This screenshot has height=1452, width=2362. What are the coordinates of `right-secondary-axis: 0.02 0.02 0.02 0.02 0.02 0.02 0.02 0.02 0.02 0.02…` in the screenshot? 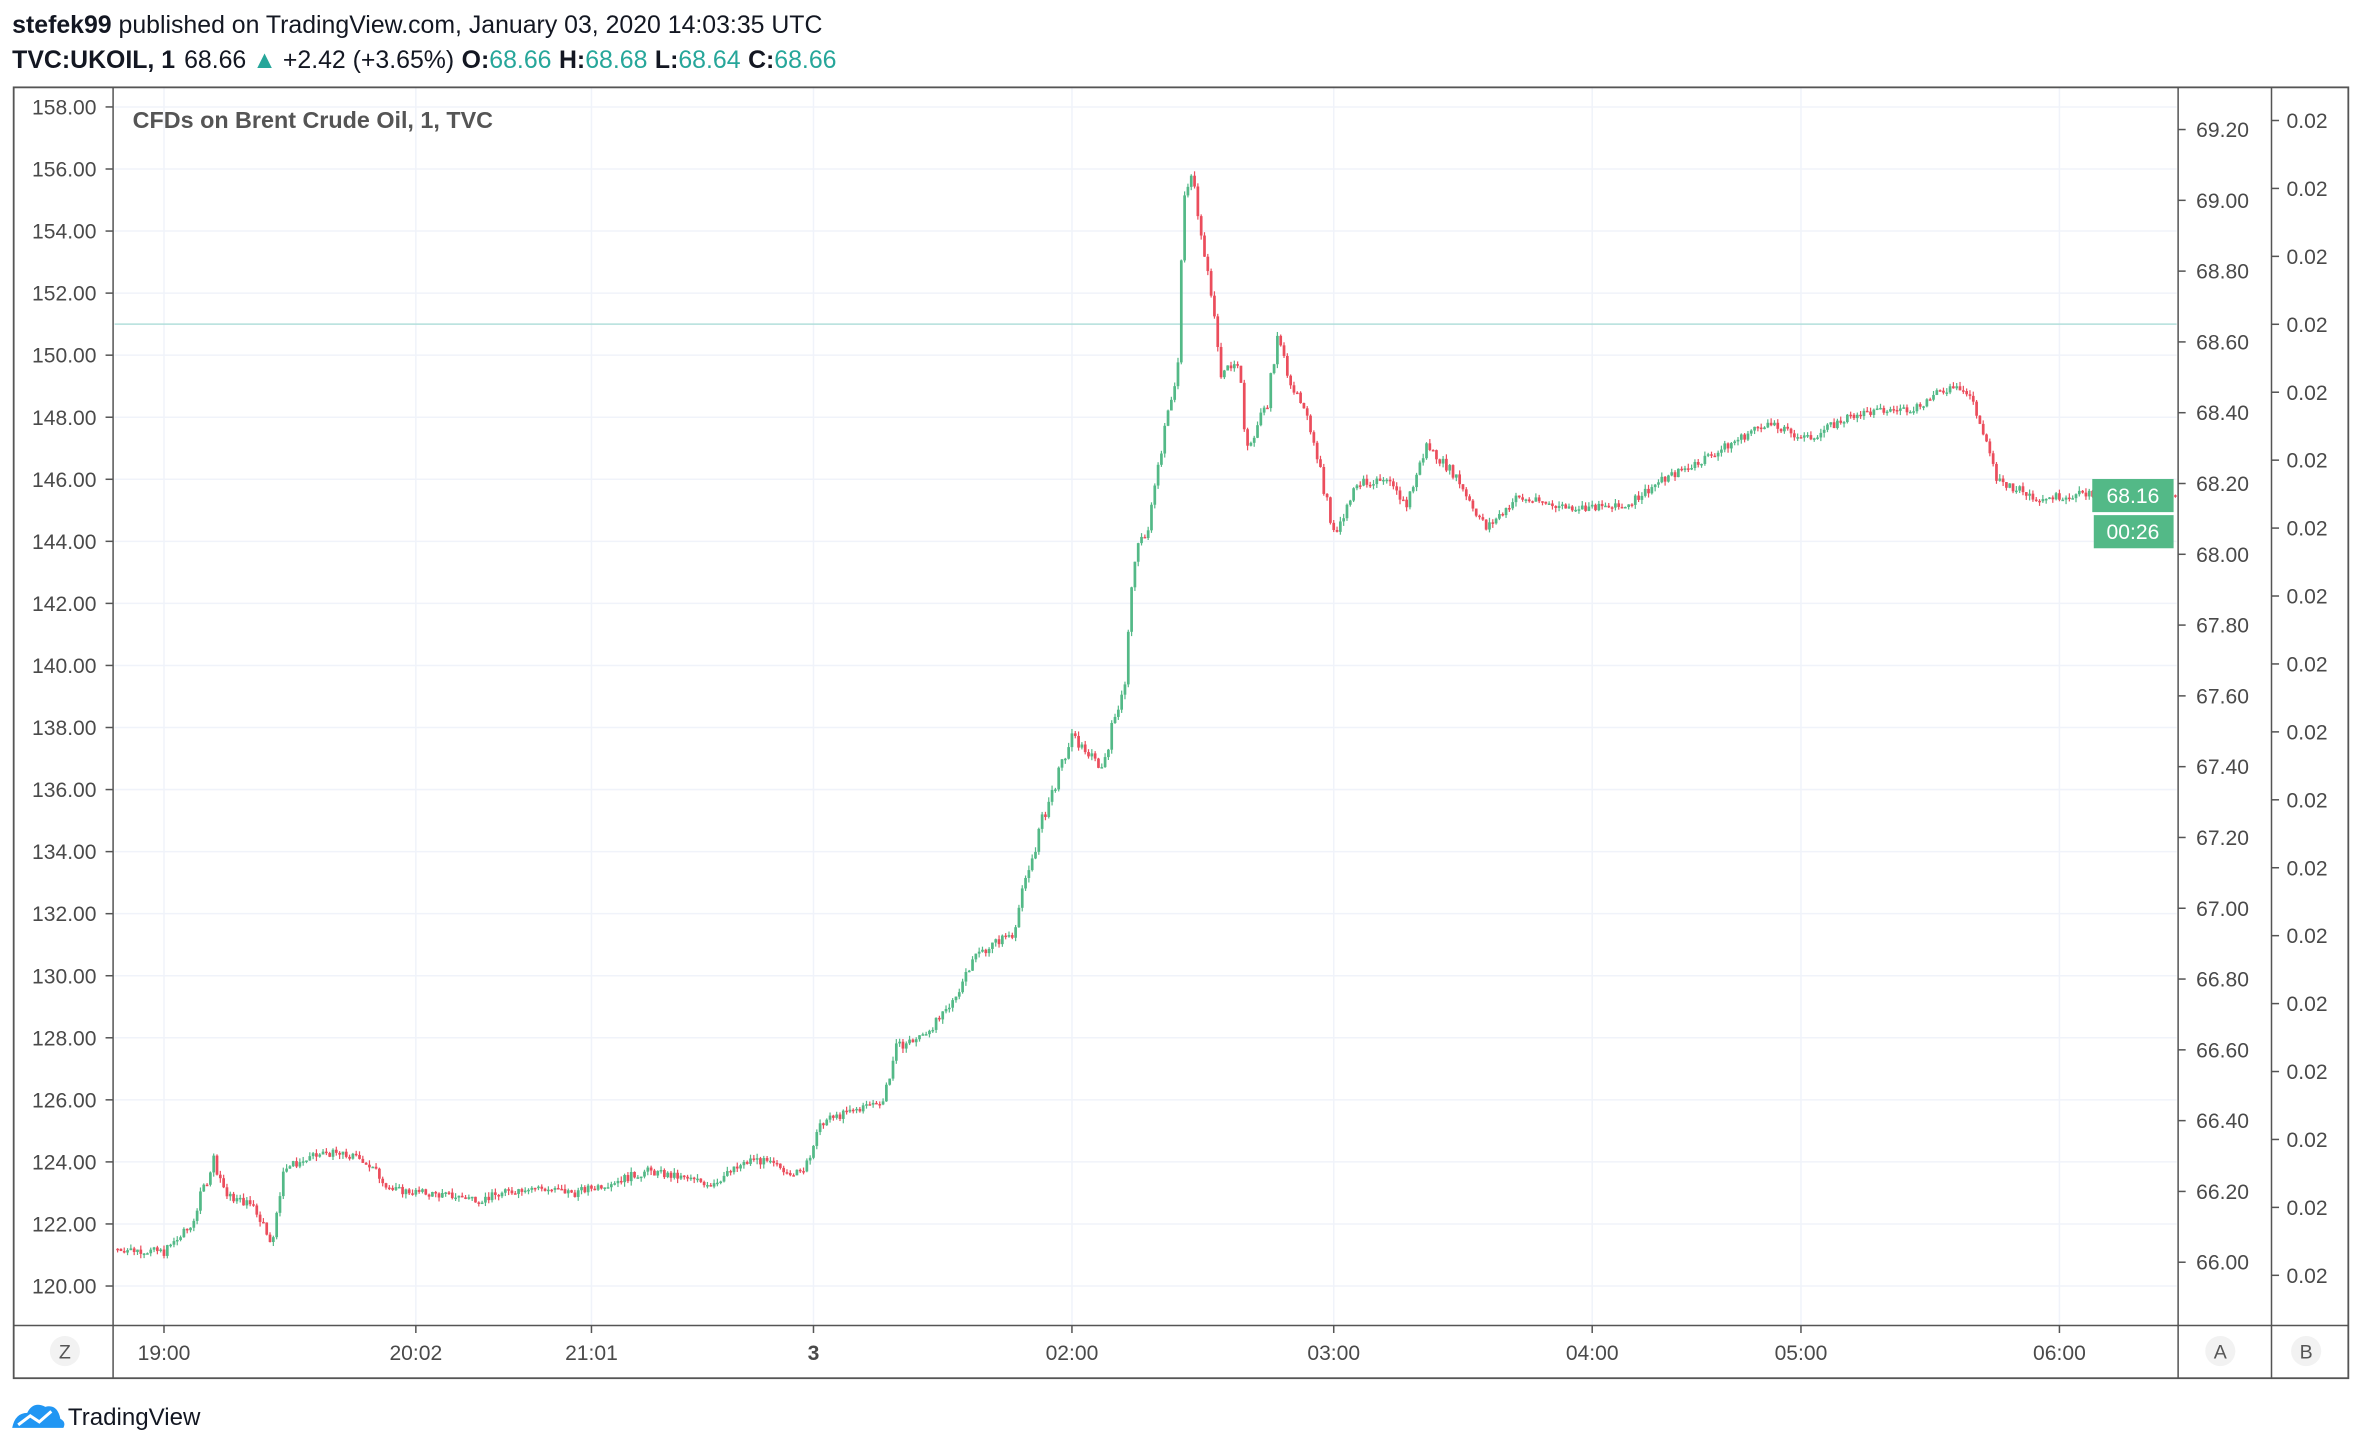 It's located at (2299, 699).